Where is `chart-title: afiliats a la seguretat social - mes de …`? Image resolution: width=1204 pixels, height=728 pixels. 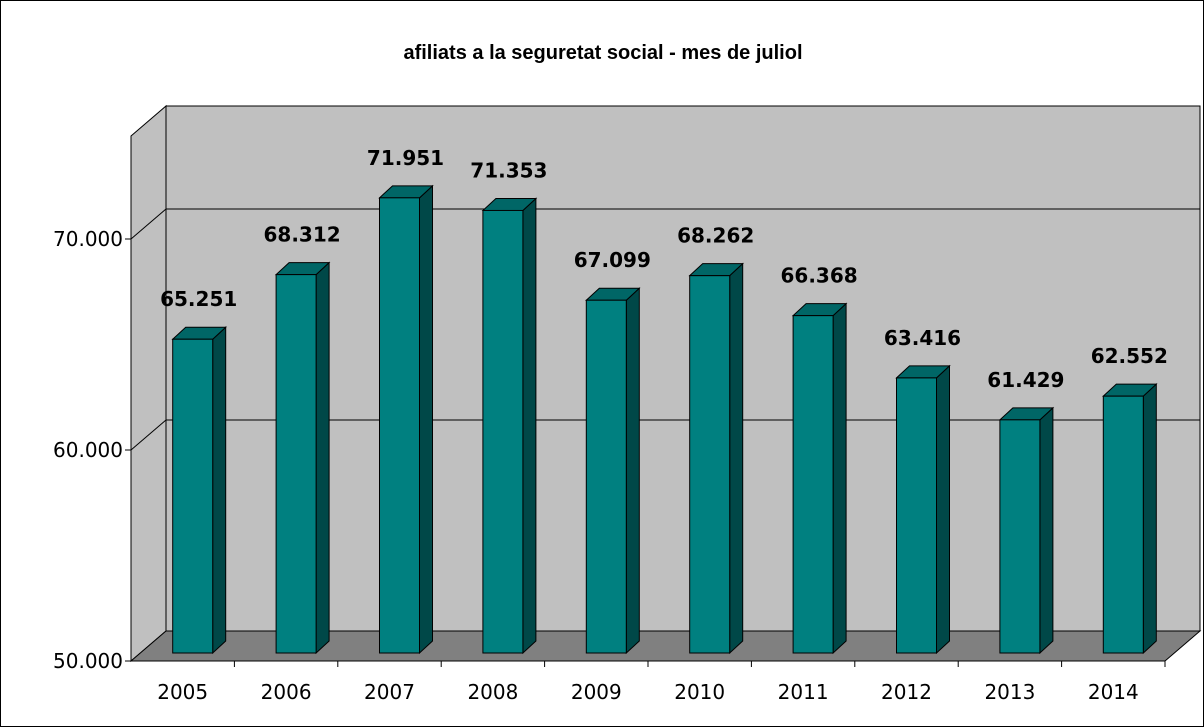
chart-title: afiliats a la seguretat social - mes de … is located at coordinates (602, 53).